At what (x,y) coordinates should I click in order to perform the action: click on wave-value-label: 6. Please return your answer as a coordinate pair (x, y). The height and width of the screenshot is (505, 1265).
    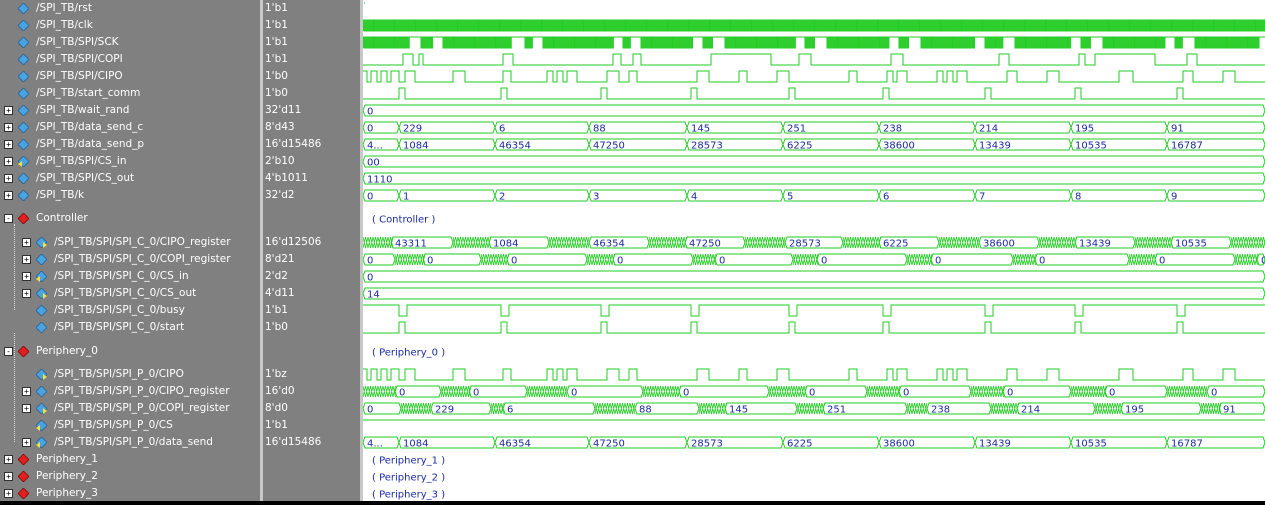
    Looking at the image, I should click on (510, 410).